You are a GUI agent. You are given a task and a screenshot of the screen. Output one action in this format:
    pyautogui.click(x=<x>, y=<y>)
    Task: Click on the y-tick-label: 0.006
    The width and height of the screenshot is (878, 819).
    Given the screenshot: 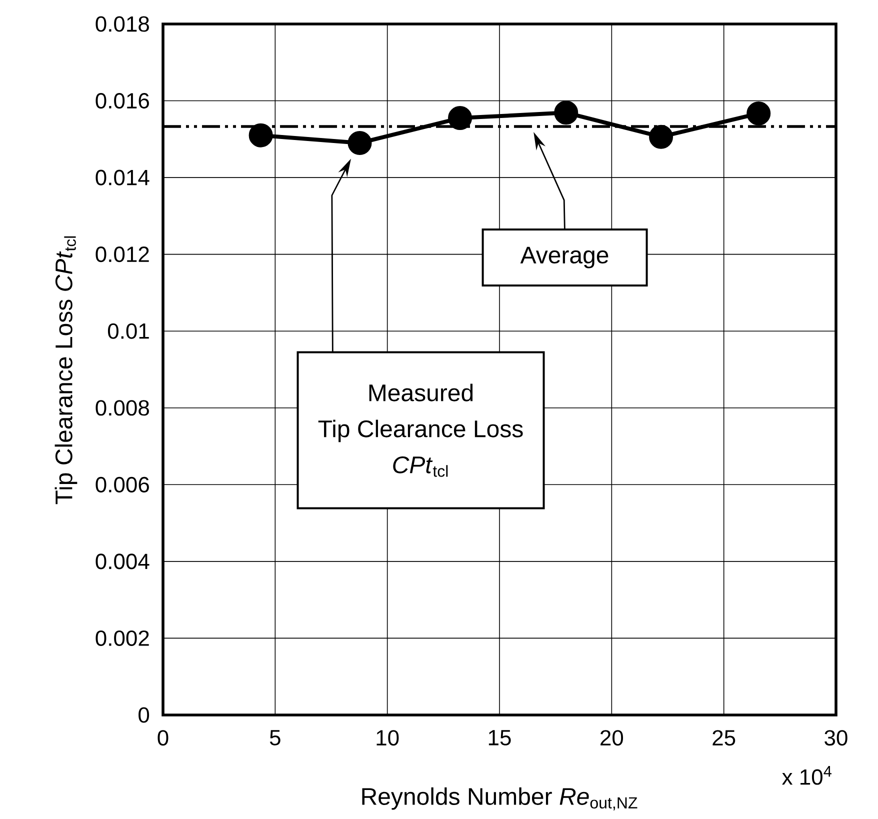 What is the action you would take?
    pyautogui.click(x=122, y=484)
    